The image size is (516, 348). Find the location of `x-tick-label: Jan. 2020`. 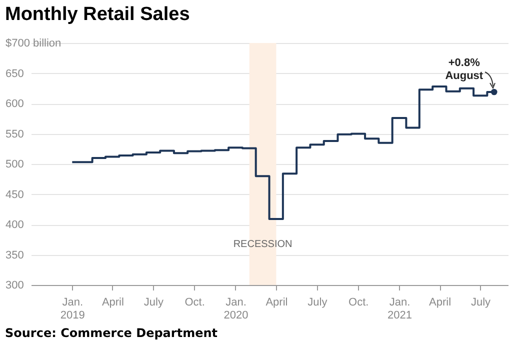

x-tick-label: Jan. 2020 is located at coordinates (236, 309).